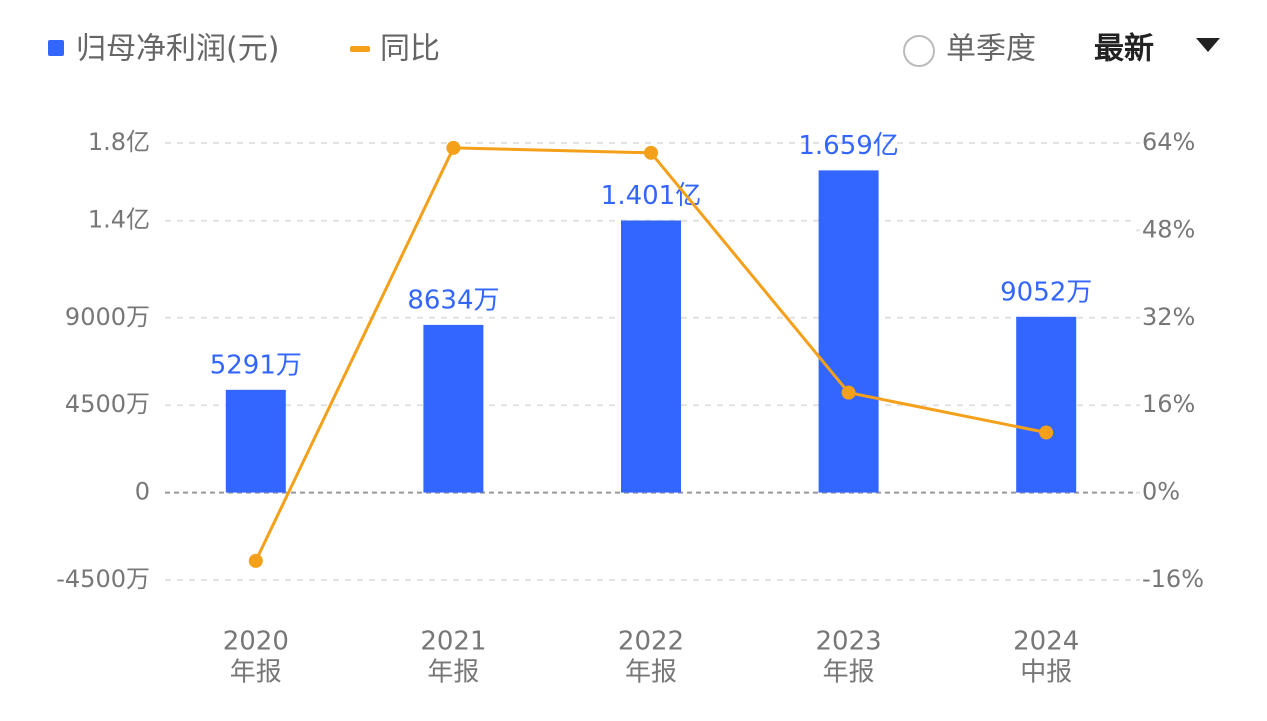  What do you see at coordinates (1168, 142) in the screenshot?
I see `y2-tick-label: 64%` at bounding box center [1168, 142].